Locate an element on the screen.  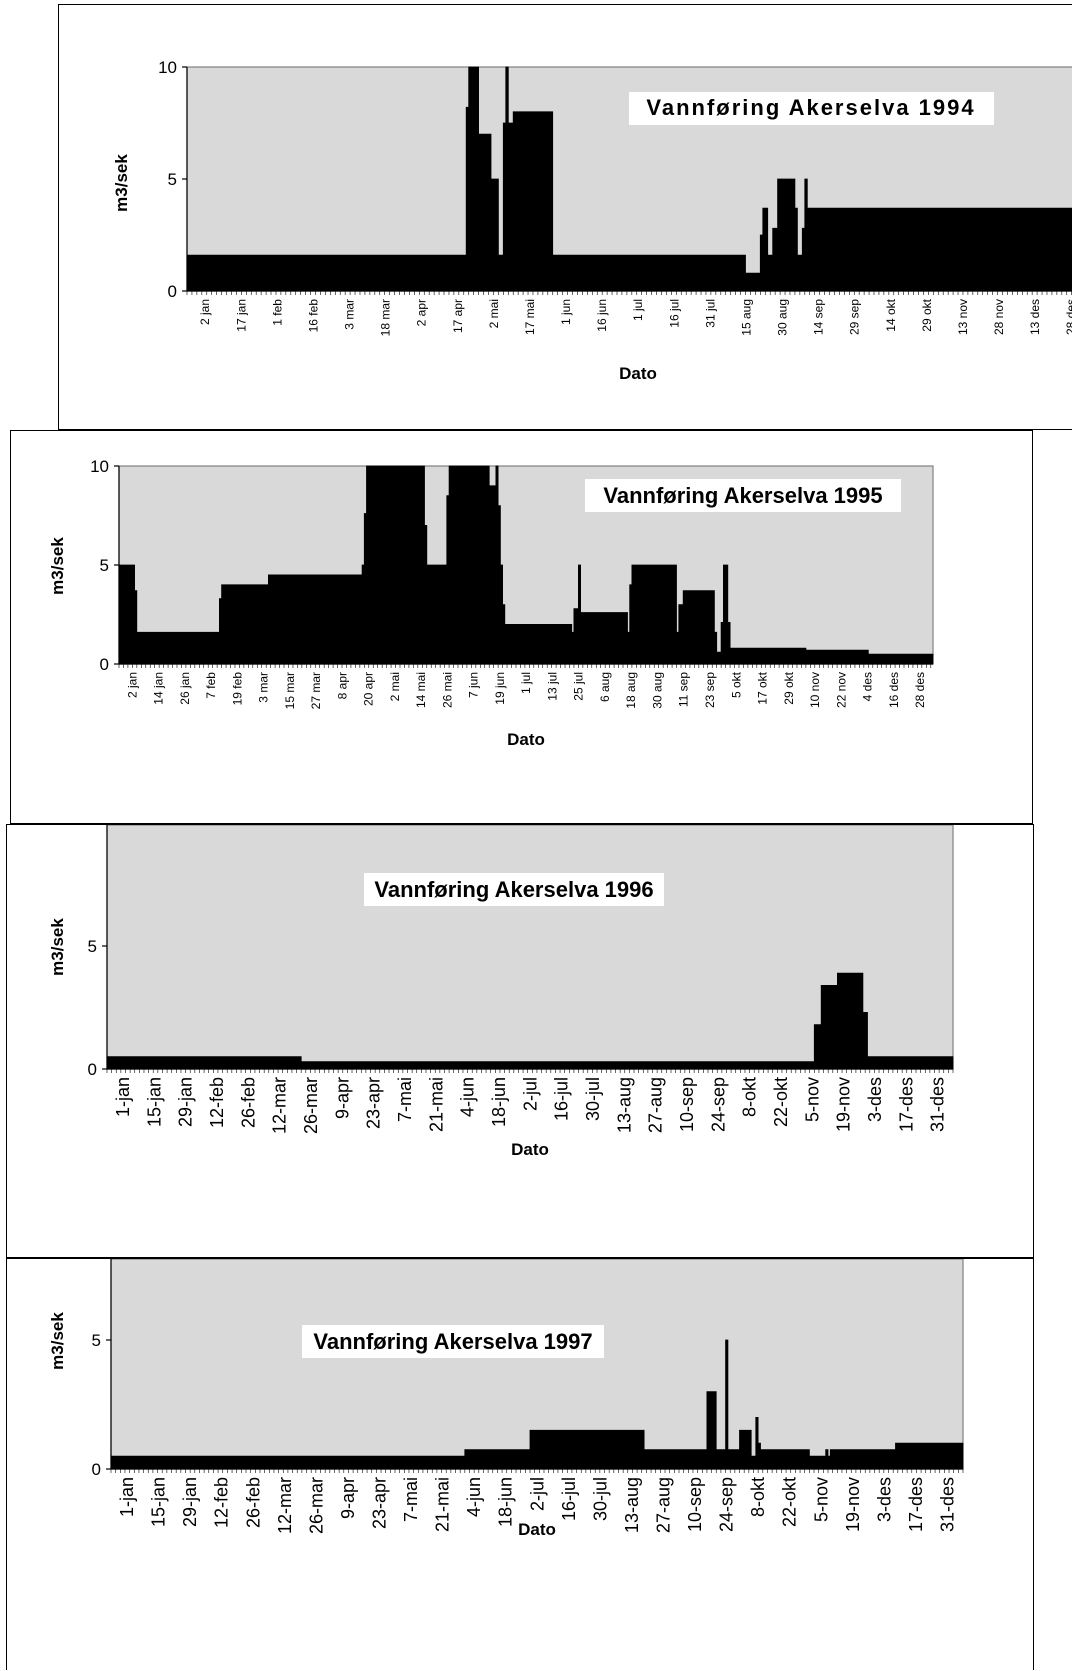
x-tick-label: 17 mai is located at coordinates (530, 317).